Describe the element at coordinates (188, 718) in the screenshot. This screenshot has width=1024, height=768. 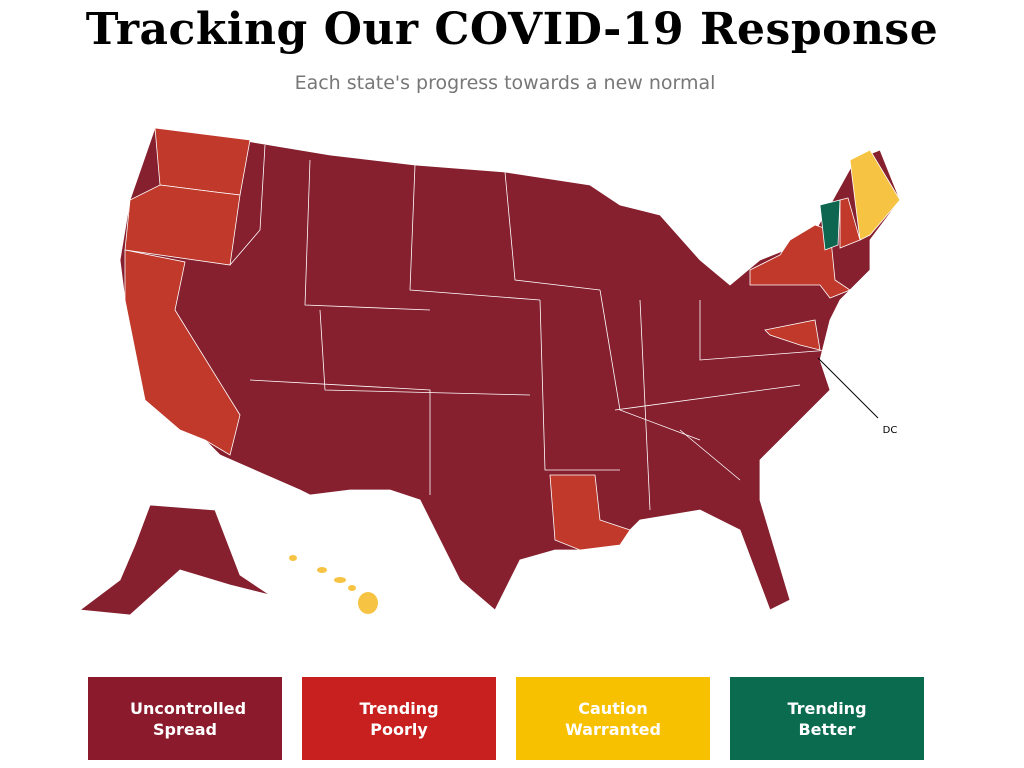
I see `legend-label: Uncontrolled Spread` at that location.